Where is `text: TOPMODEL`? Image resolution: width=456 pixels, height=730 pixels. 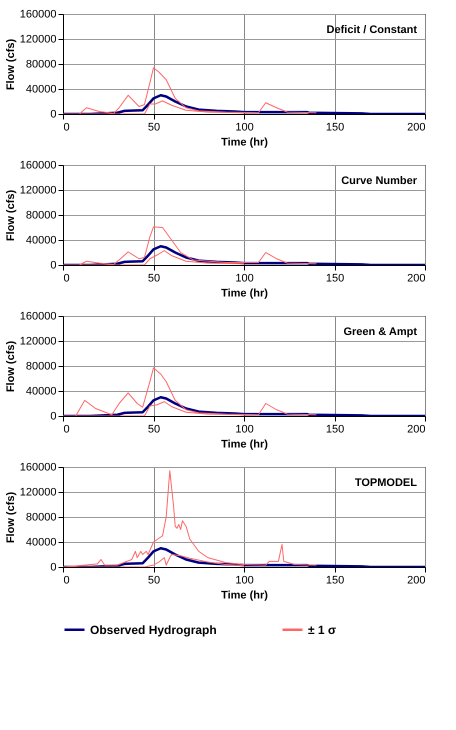 text: TOPMODEL is located at coordinates (386, 483).